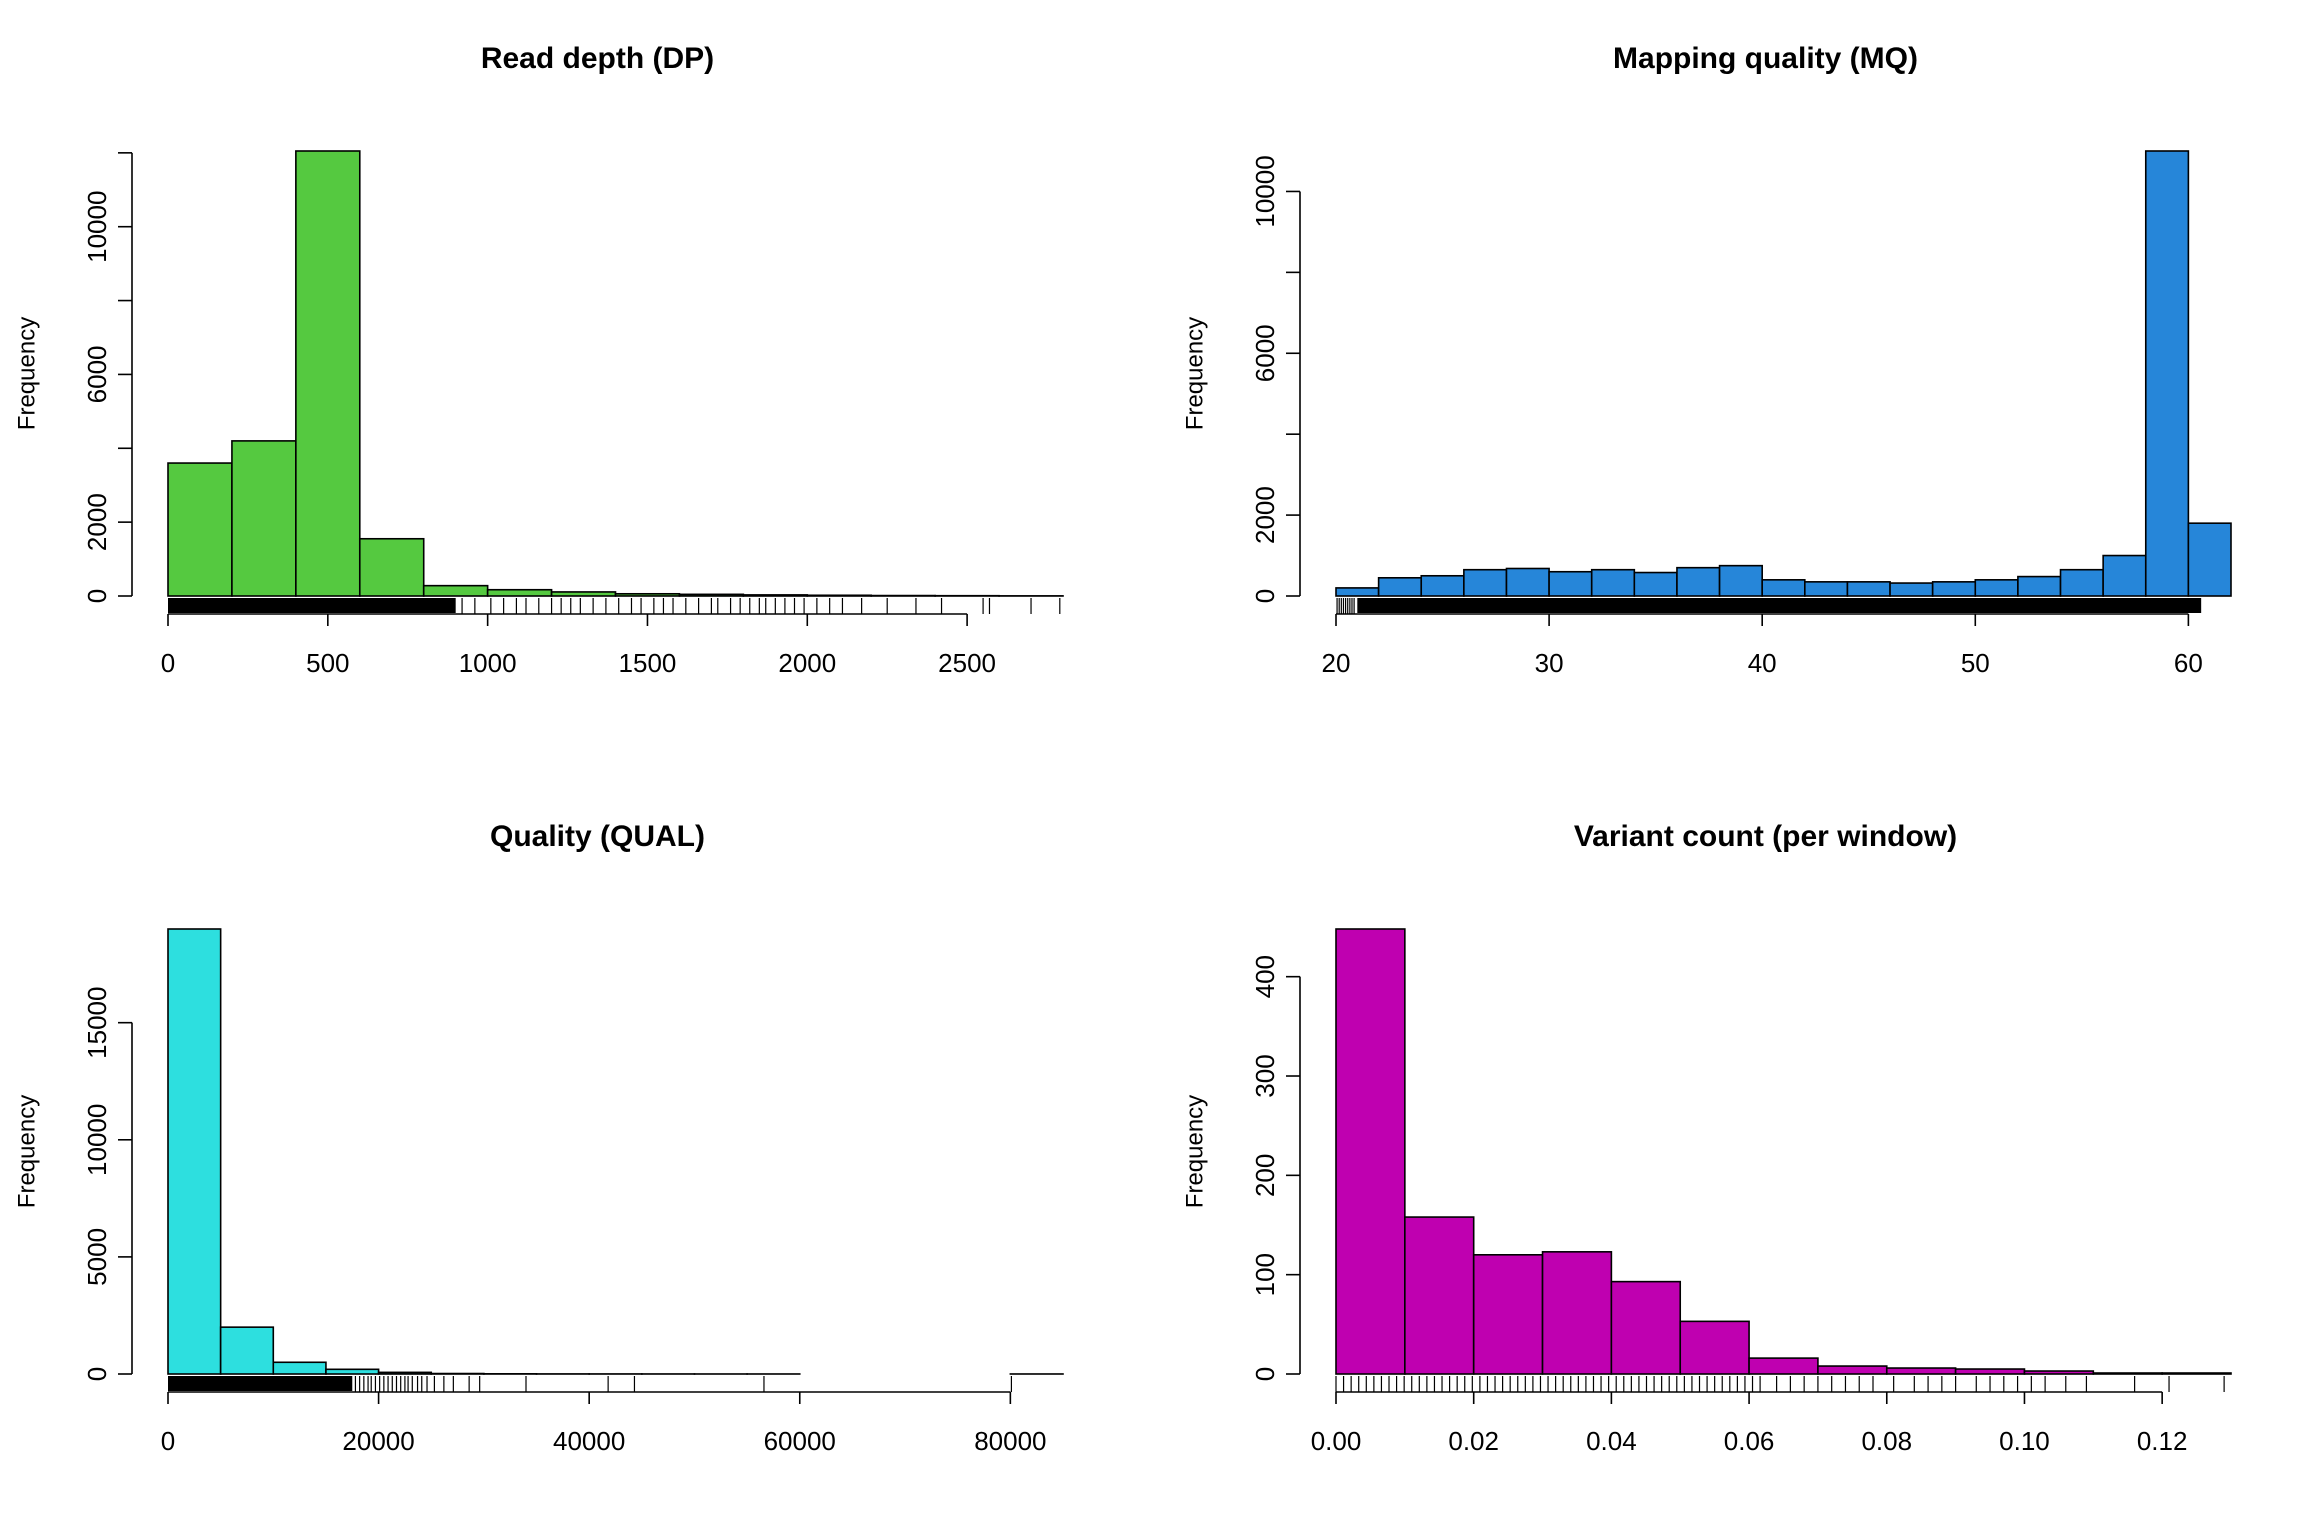 This screenshot has height=1536, width=2304. Describe the element at coordinates (1473, 1441) in the screenshot. I see `x-tick-label: 0.02` at that location.